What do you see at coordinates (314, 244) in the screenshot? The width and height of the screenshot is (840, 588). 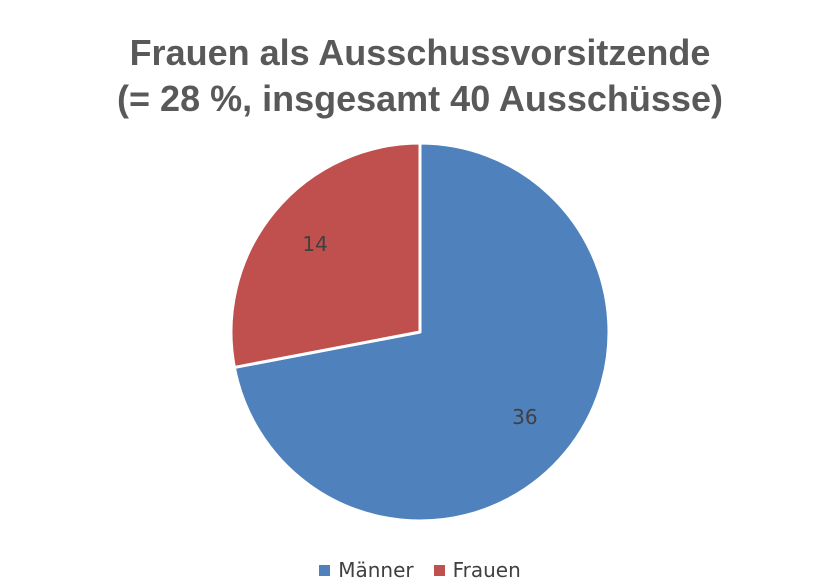 I see `data-label-frauen: 14` at bounding box center [314, 244].